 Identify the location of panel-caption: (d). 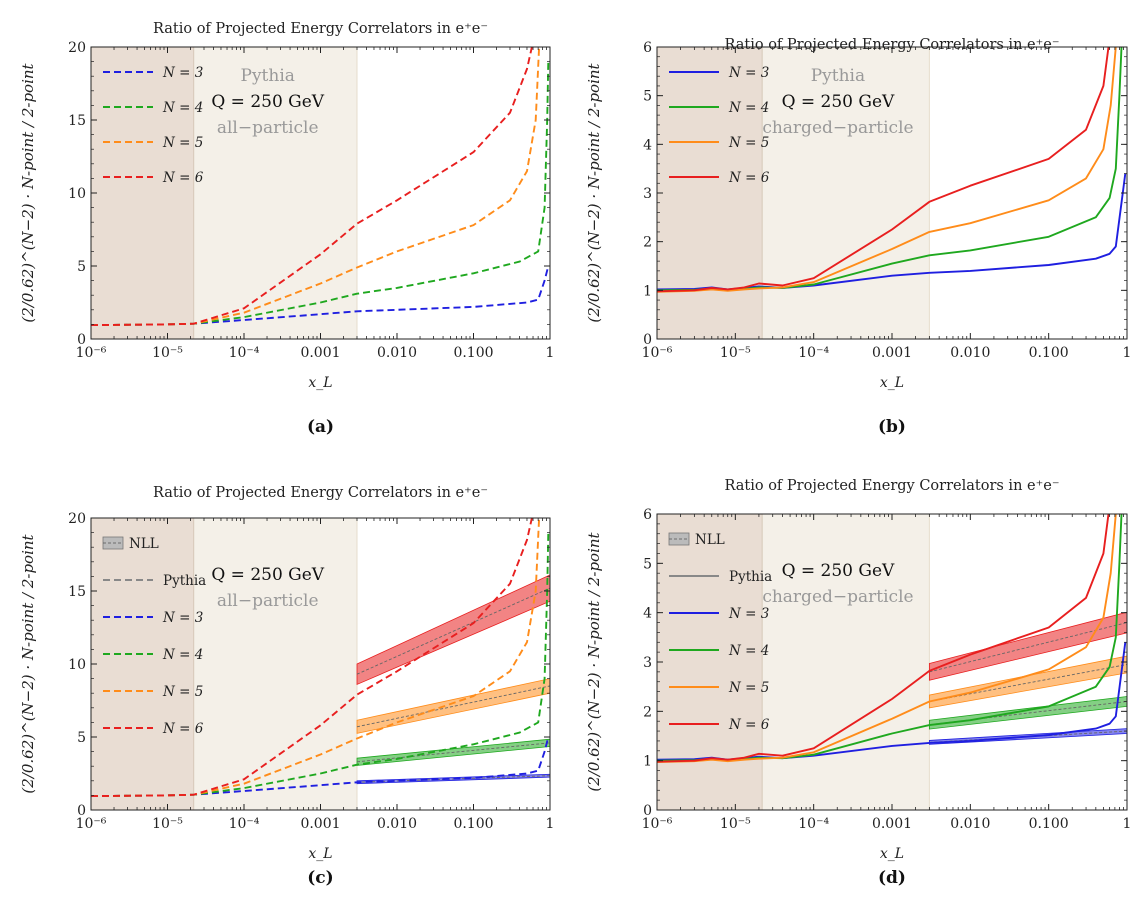
(892, 878).